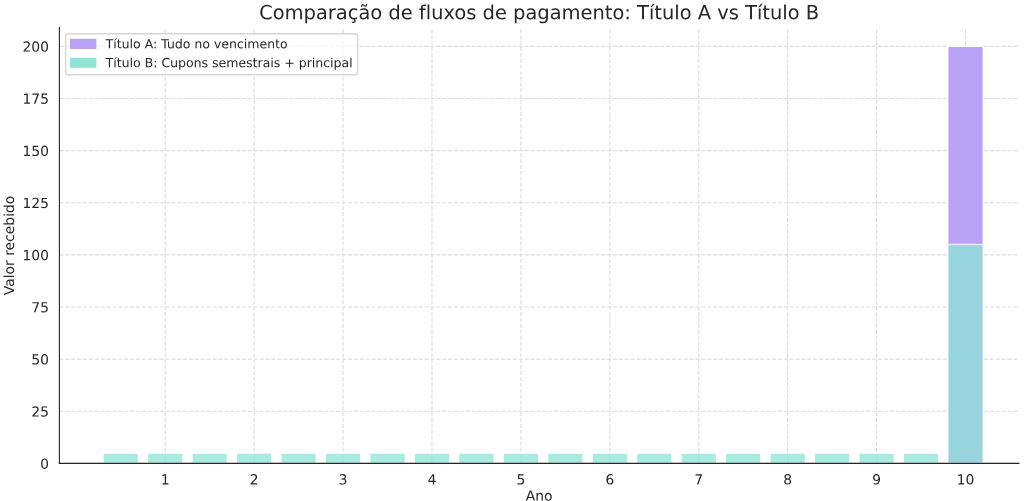 The width and height of the screenshot is (1024, 501). I want to click on y-tick-label: 100, so click(36, 255).